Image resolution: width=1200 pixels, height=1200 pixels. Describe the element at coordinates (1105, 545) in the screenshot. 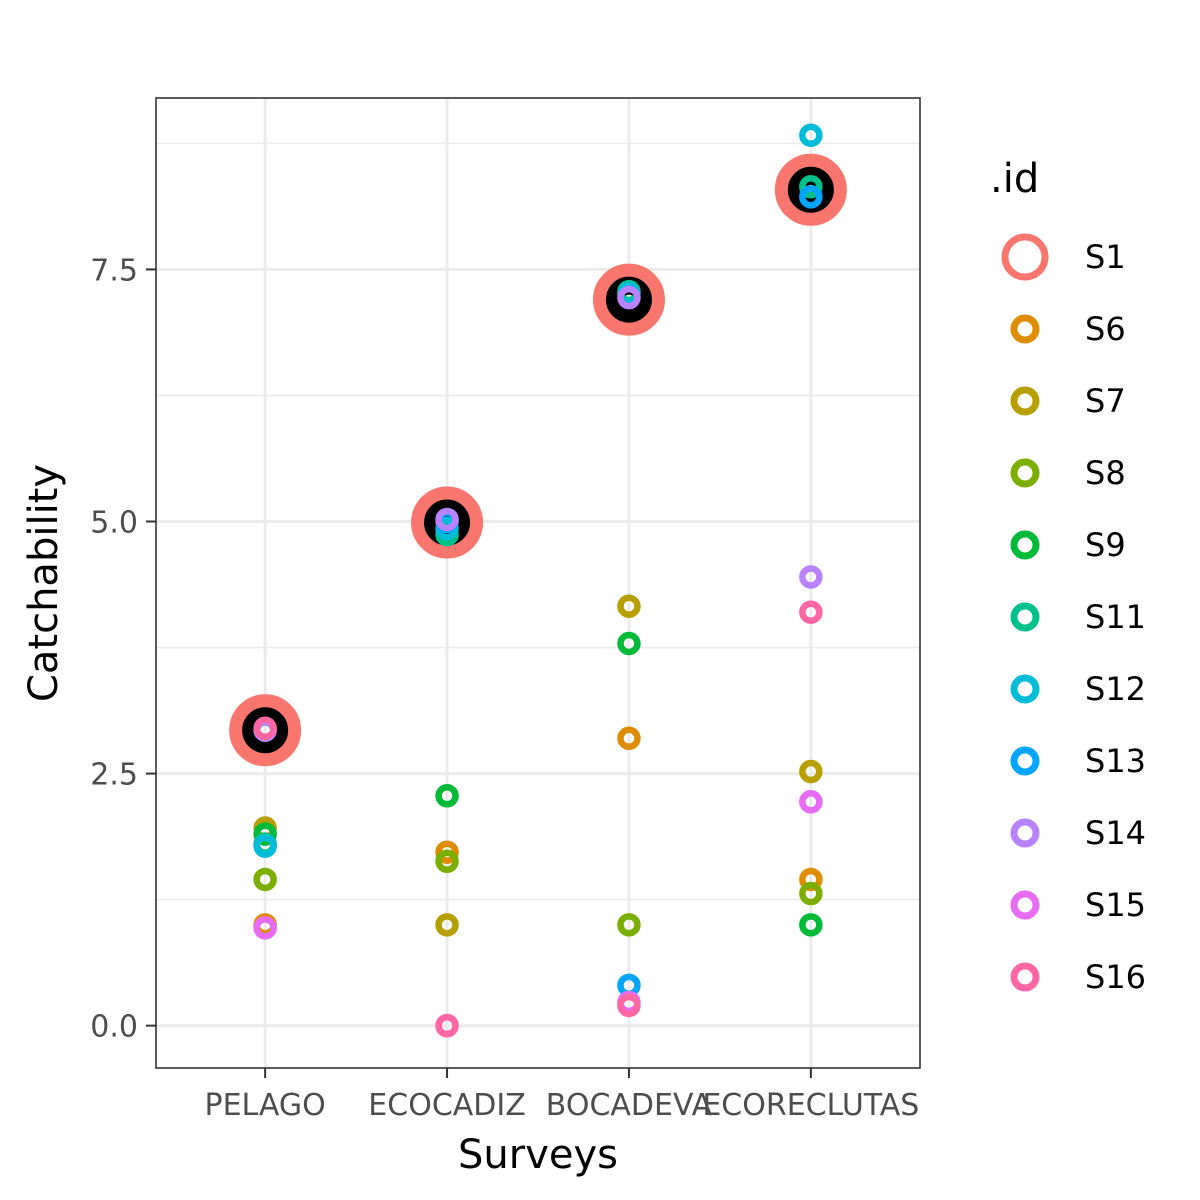

I see `legend-label-S9: S9` at that location.